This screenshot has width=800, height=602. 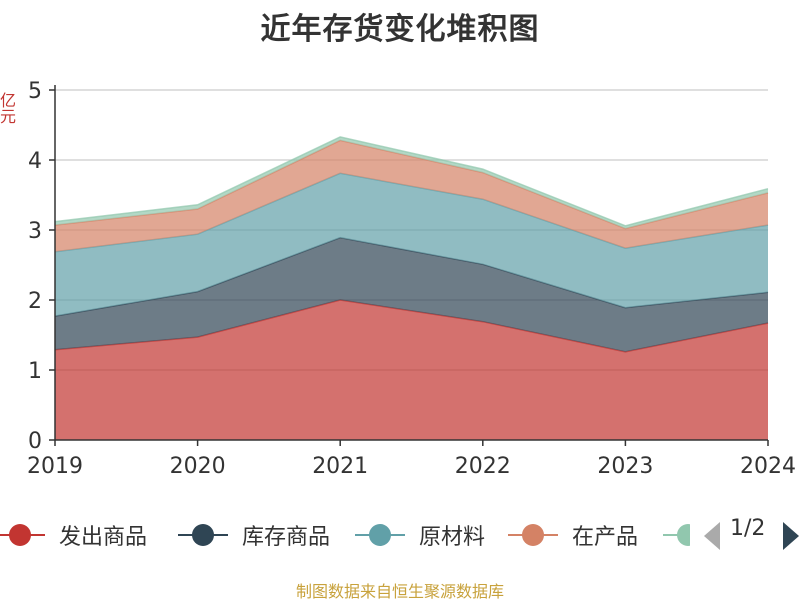 I want to click on pager-prev-icon, so click(x=712, y=536).